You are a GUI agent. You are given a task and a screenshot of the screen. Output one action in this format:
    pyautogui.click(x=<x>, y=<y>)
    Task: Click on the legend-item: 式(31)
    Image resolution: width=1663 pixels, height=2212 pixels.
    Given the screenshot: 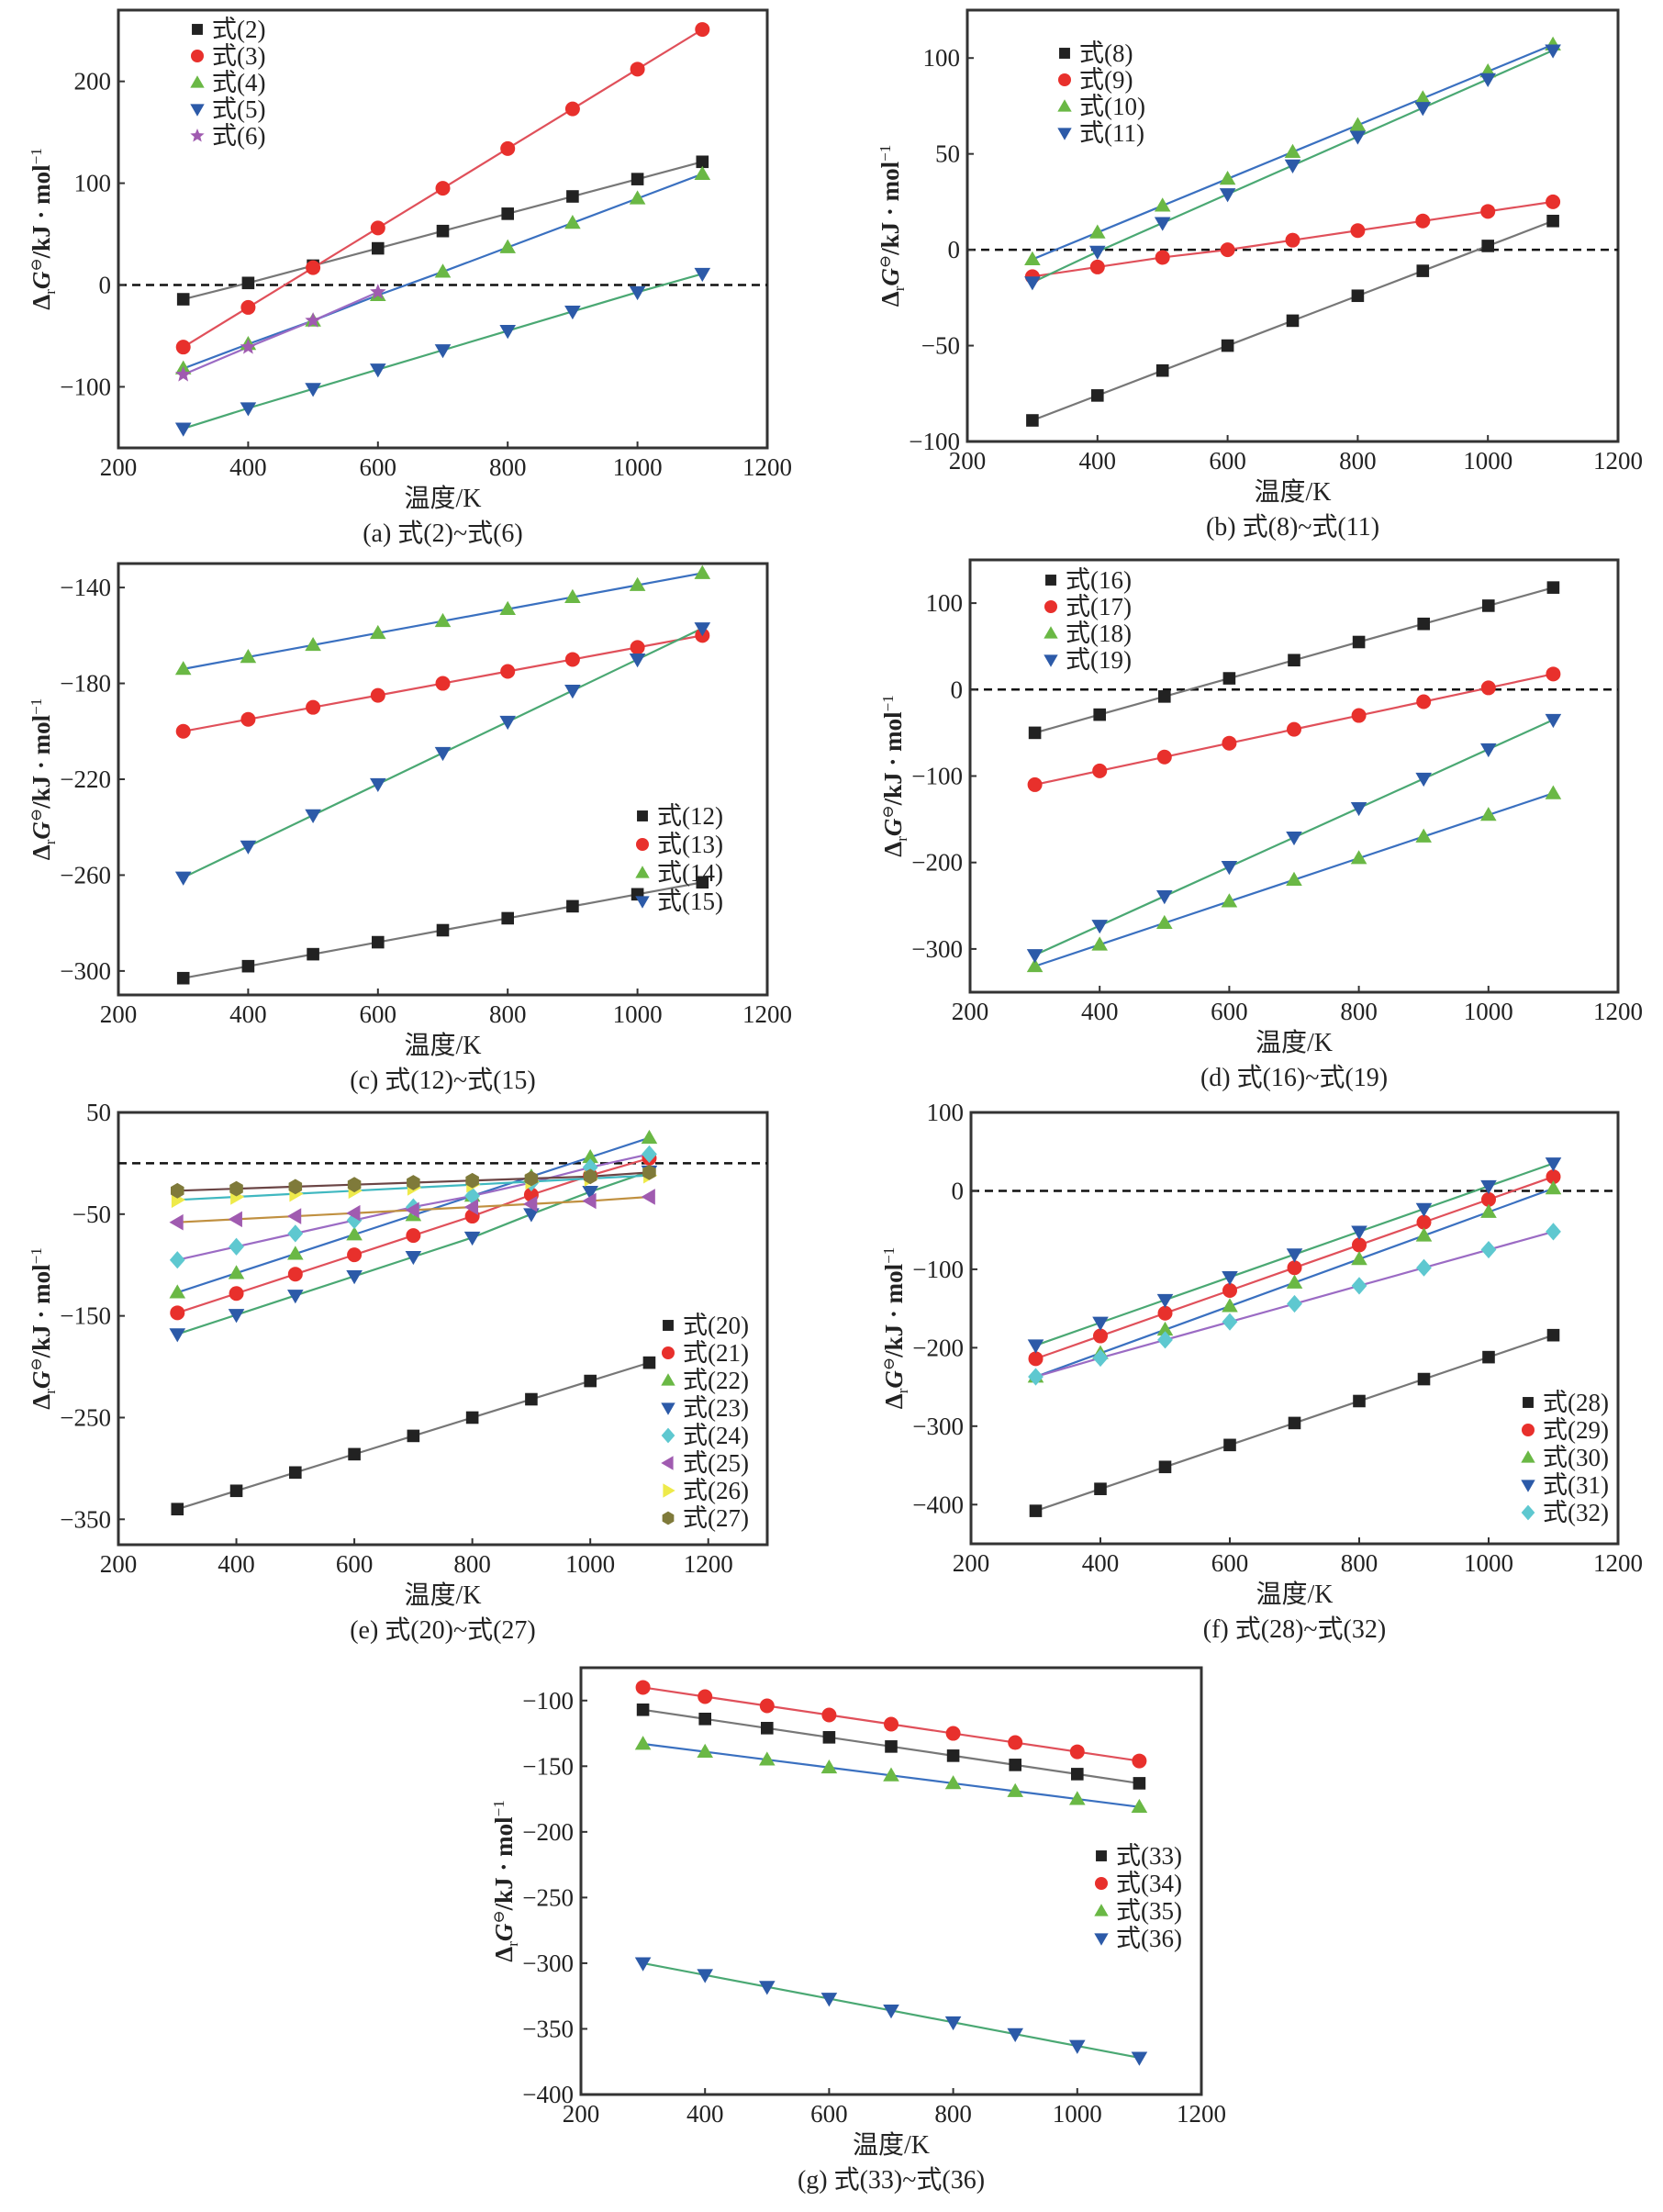 What is the action you would take?
    pyautogui.click(x=1565, y=1485)
    